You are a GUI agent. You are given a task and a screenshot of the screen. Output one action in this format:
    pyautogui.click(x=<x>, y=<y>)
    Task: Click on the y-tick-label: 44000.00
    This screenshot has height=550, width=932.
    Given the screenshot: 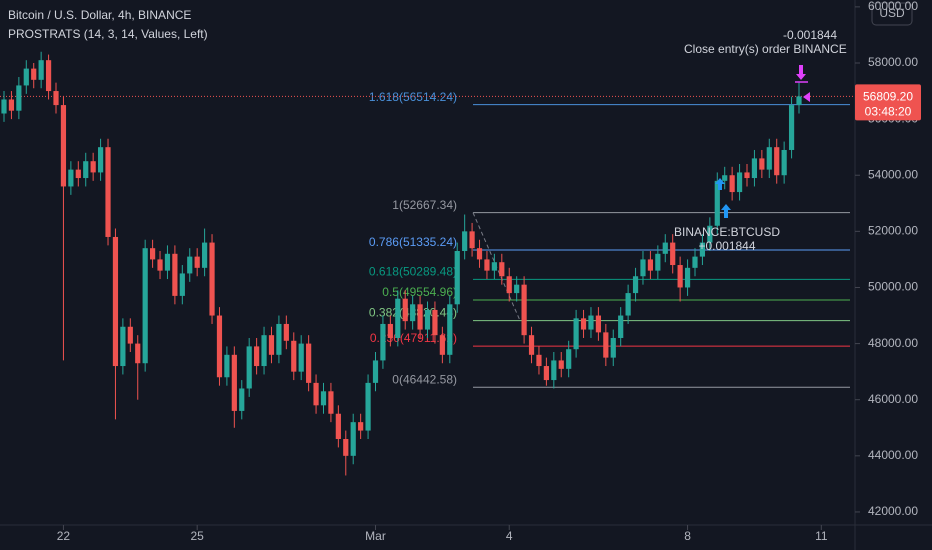 What is the action you would take?
    pyautogui.click(x=893, y=455)
    